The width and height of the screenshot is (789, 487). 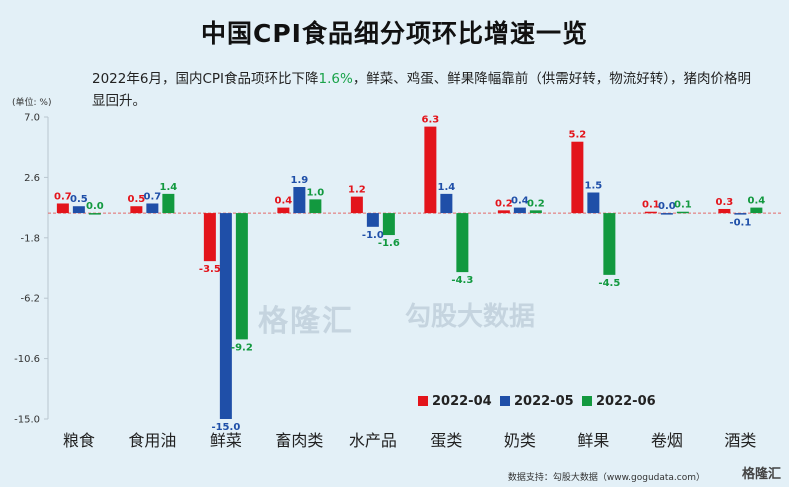 I want to click on y-tick-label: 7.0, so click(x=32, y=118).